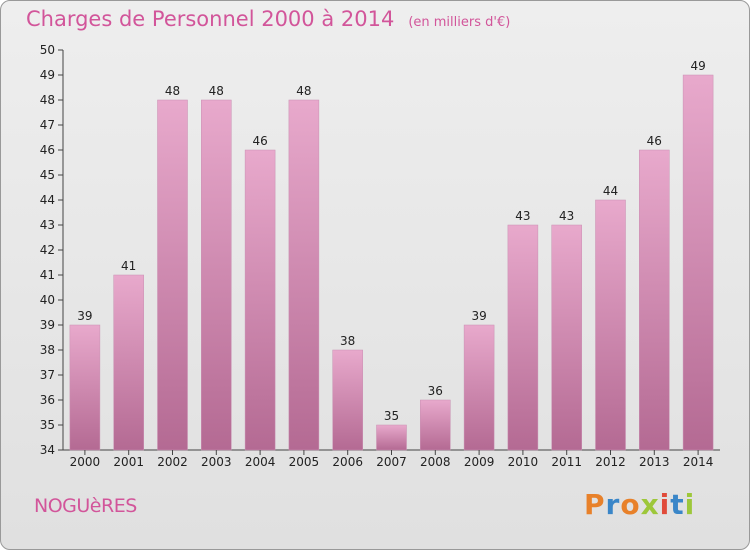 The image size is (750, 550). Describe the element at coordinates (347, 341) in the screenshot. I see `data-label: 38` at that location.